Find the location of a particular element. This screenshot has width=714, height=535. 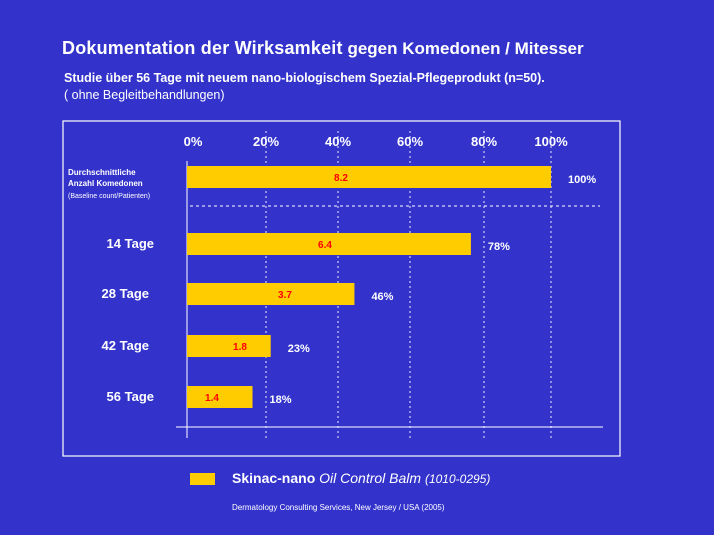

bar-count-label: 3.7 is located at coordinates (285, 295).